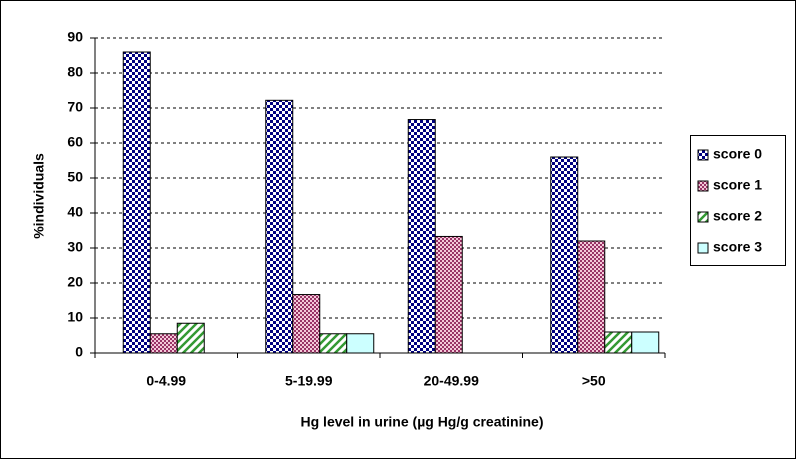 The height and width of the screenshot is (459, 796). Describe the element at coordinates (422, 422) in the screenshot. I see `x-axis-title: Hg level in urine (µg Hg/g creatinine)` at that location.